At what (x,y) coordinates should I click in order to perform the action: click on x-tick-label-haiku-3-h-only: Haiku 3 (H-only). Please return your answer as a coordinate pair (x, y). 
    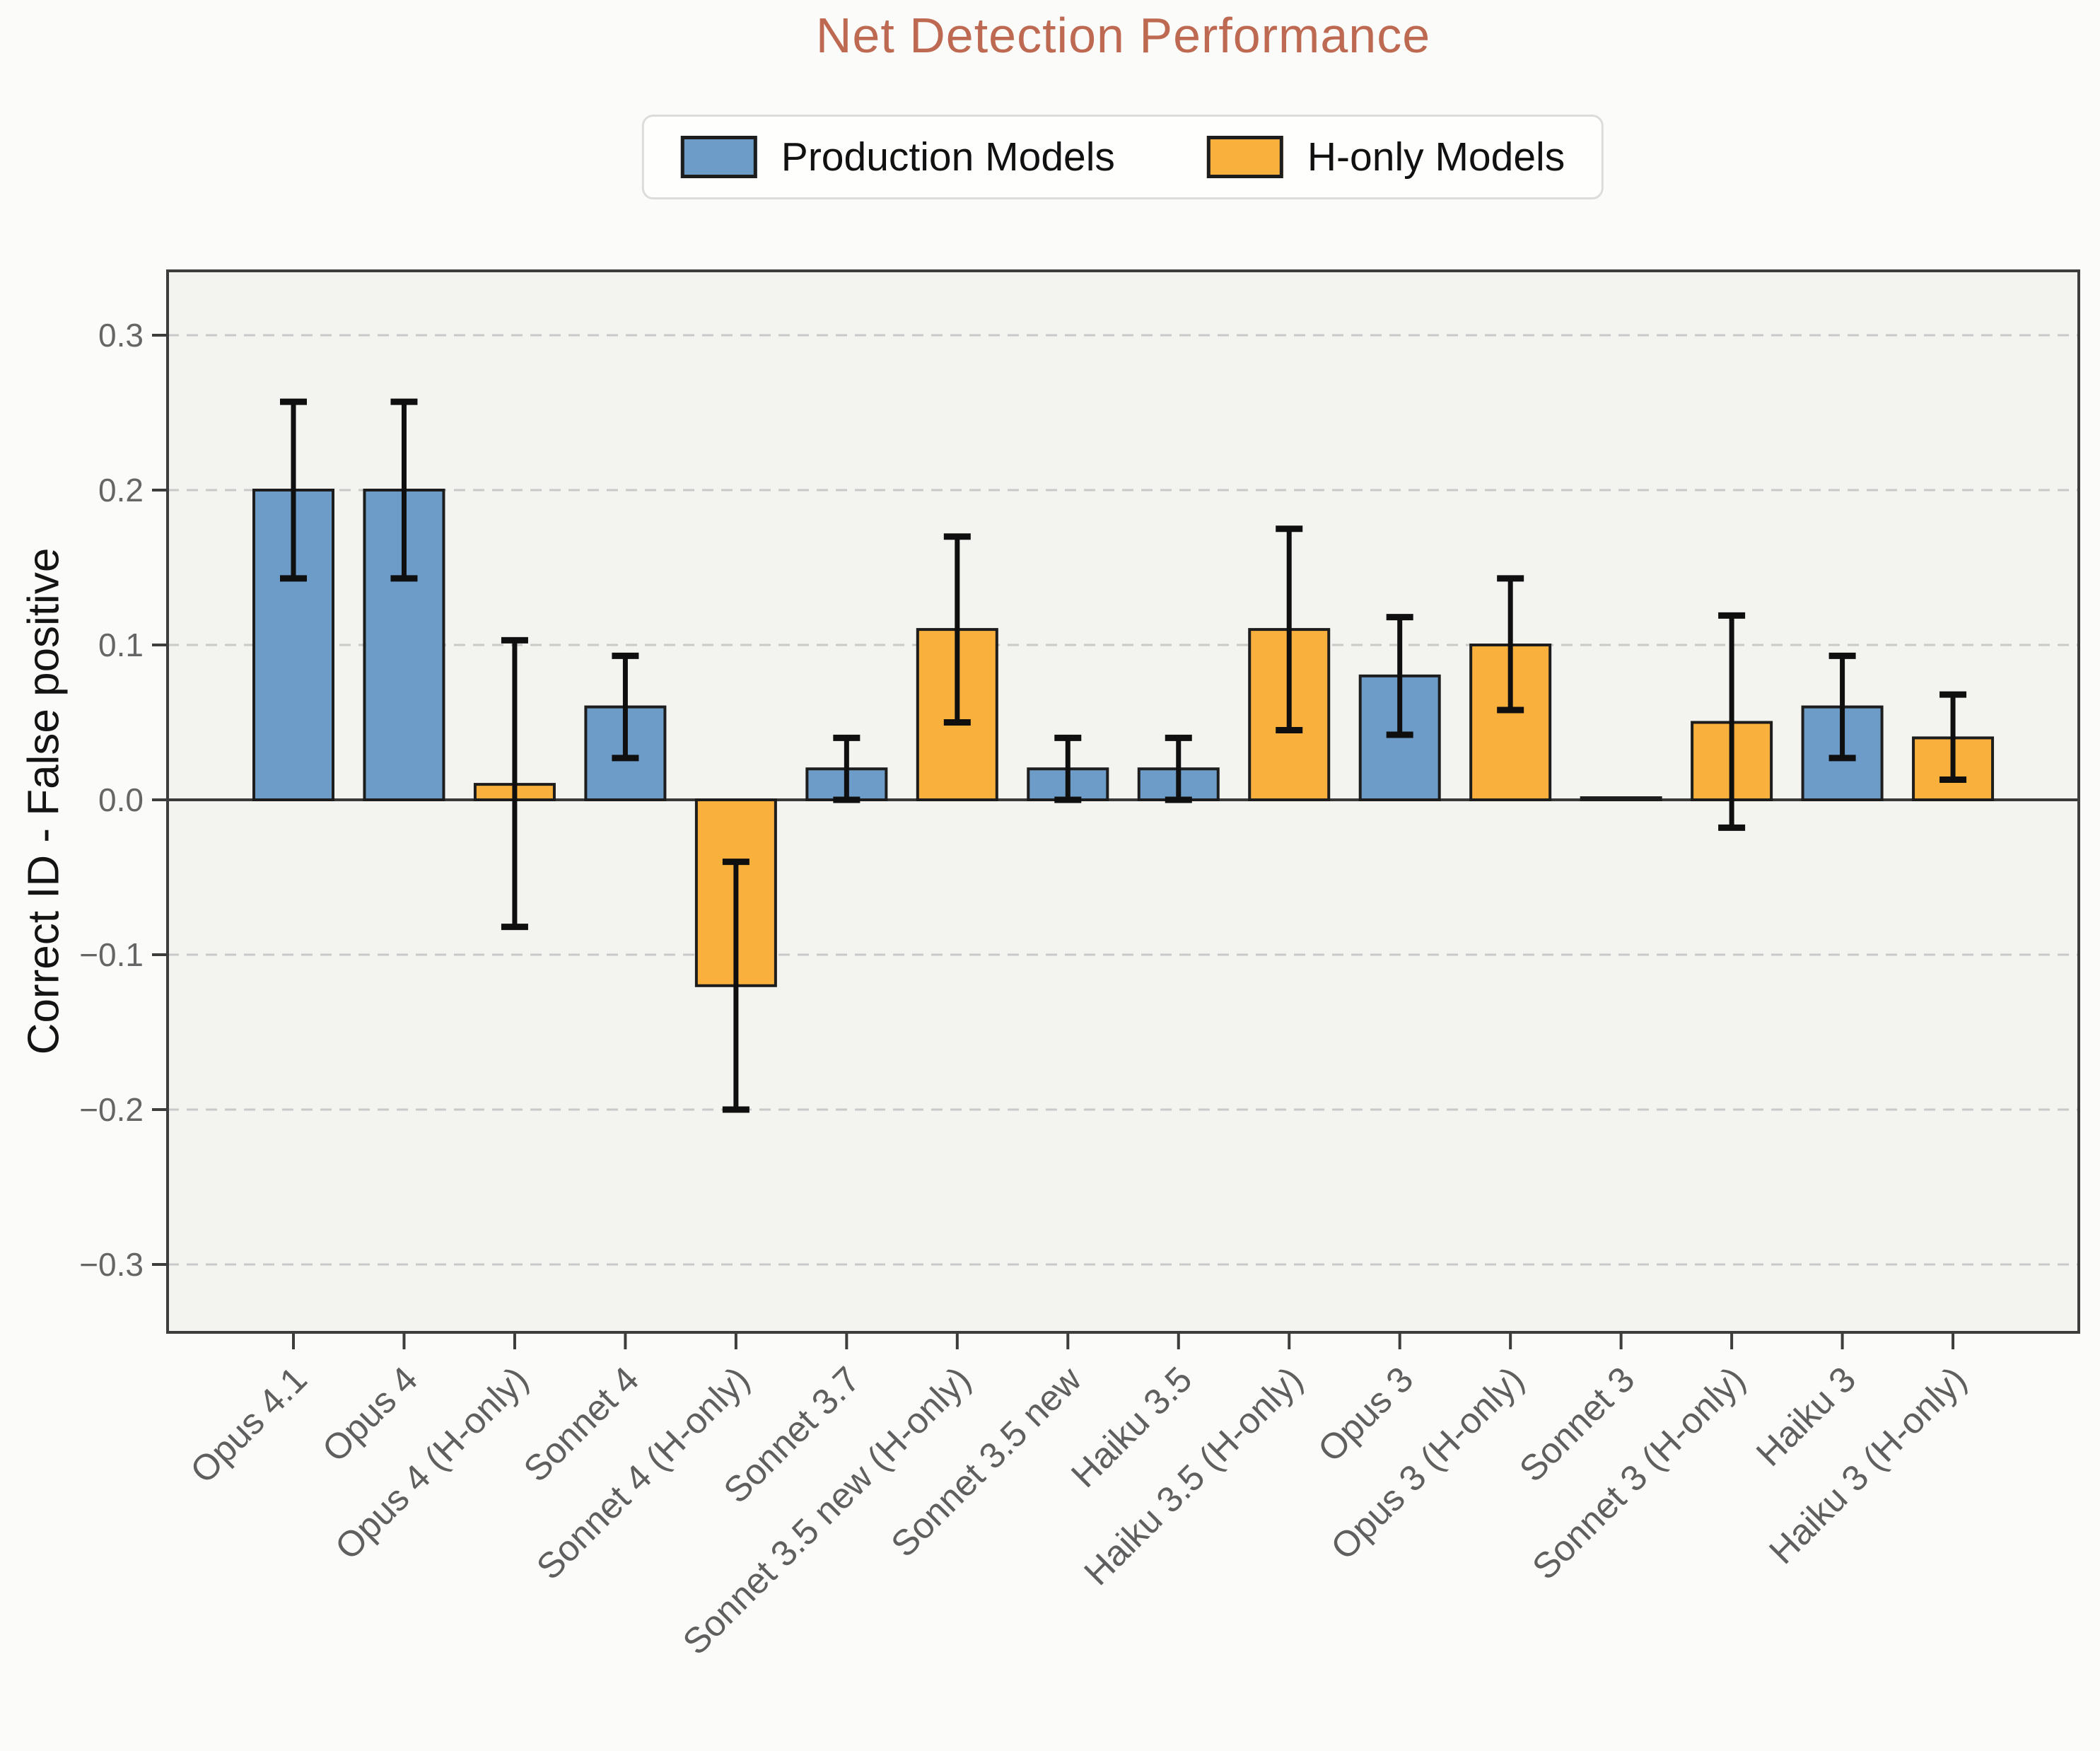
    Looking at the image, I should click on (1867, 1465).